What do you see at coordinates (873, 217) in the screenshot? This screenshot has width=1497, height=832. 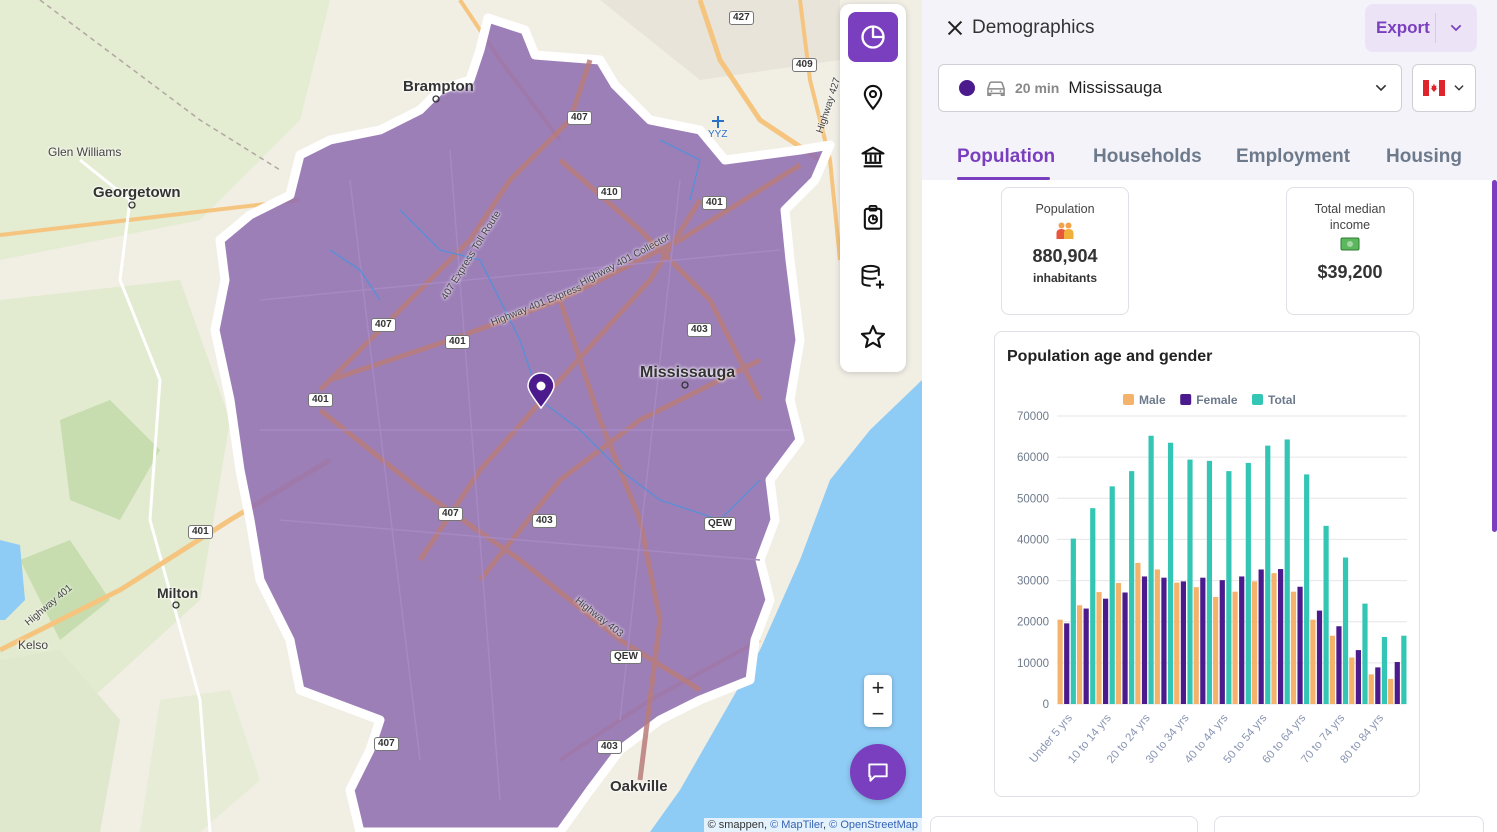 I see `report-tool-button` at bounding box center [873, 217].